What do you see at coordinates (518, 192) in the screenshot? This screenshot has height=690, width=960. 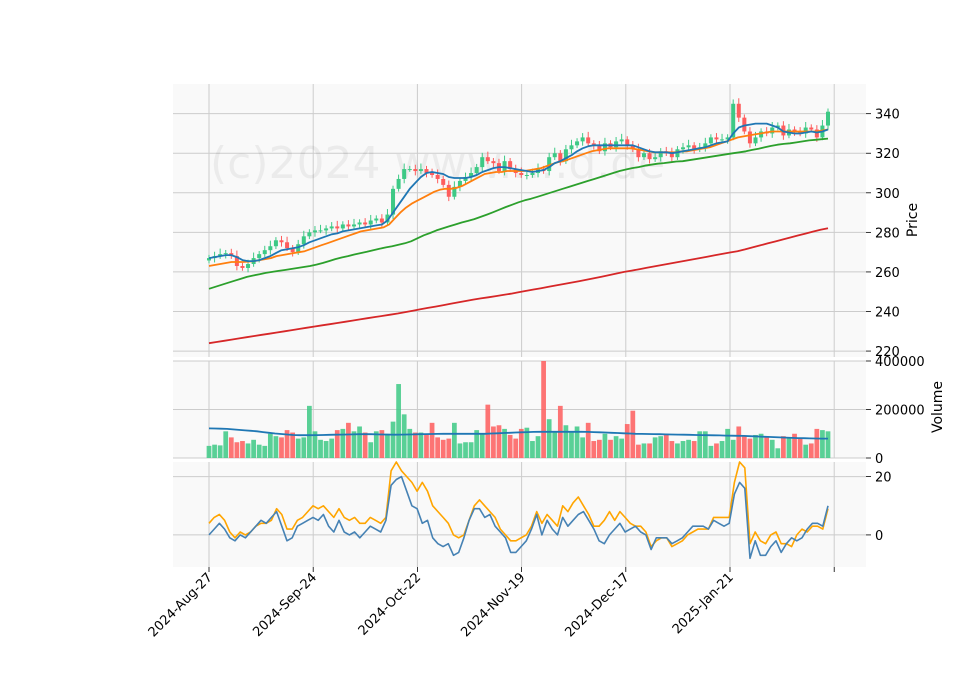 I see `ma-short-line` at bounding box center [518, 192].